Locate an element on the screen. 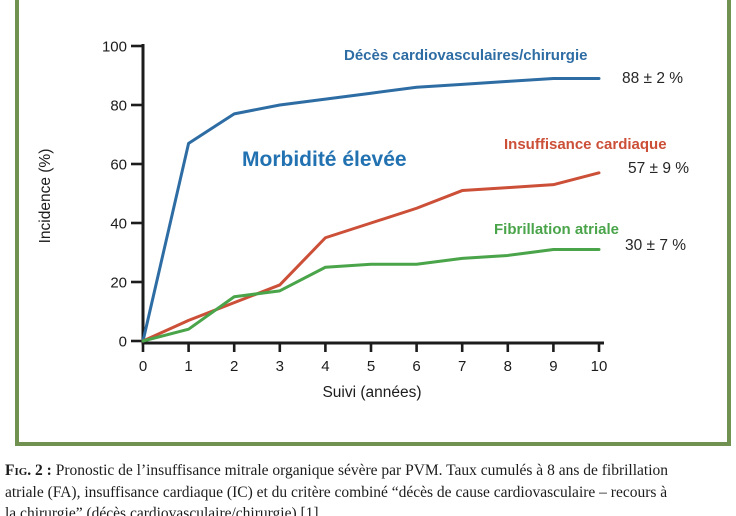  x-tick-label: 4 is located at coordinates (325, 366).